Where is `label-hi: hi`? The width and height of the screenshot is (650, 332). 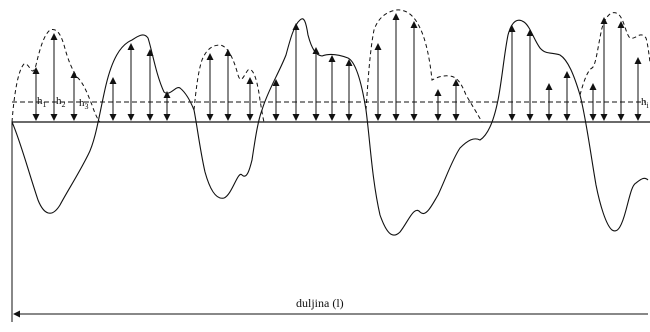
label-hi: hi is located at coordinates (645, 103).